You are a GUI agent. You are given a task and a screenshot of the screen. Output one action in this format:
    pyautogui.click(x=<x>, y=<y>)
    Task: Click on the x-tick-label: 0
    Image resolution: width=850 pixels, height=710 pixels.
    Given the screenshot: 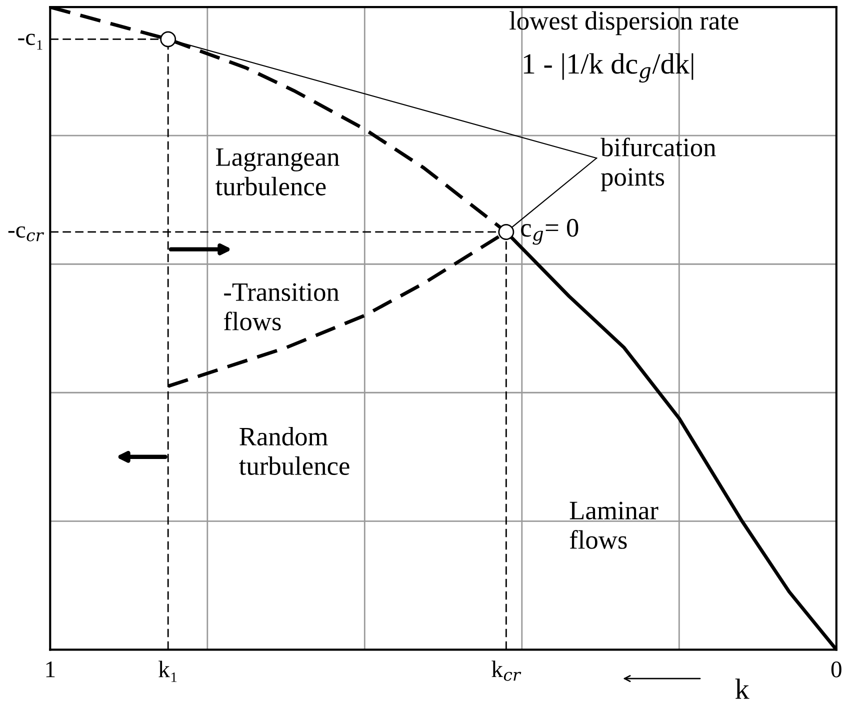 What is the action you would take?
    pyautogui.click(x=836, y=669)
    